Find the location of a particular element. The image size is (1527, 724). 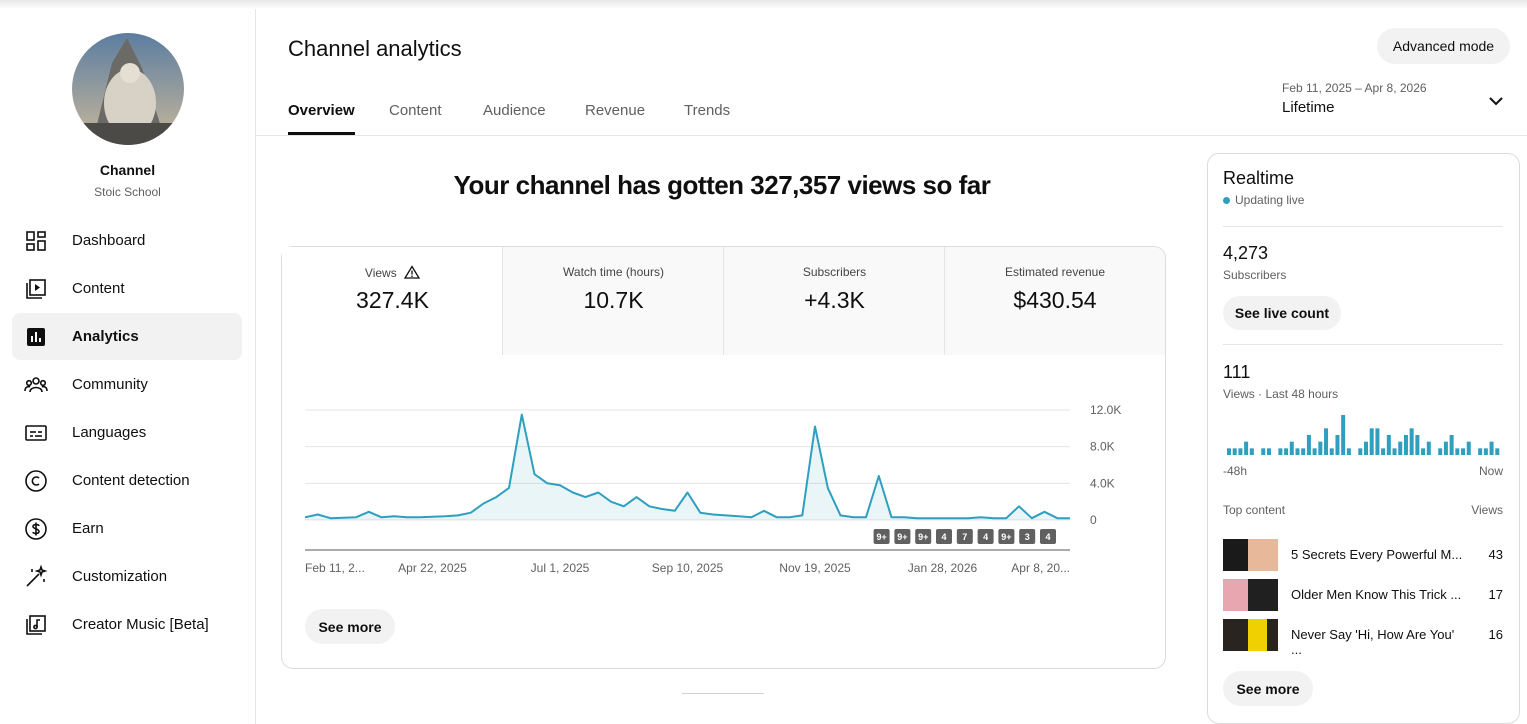

tab: Trends is located at coordinates (707, 110).